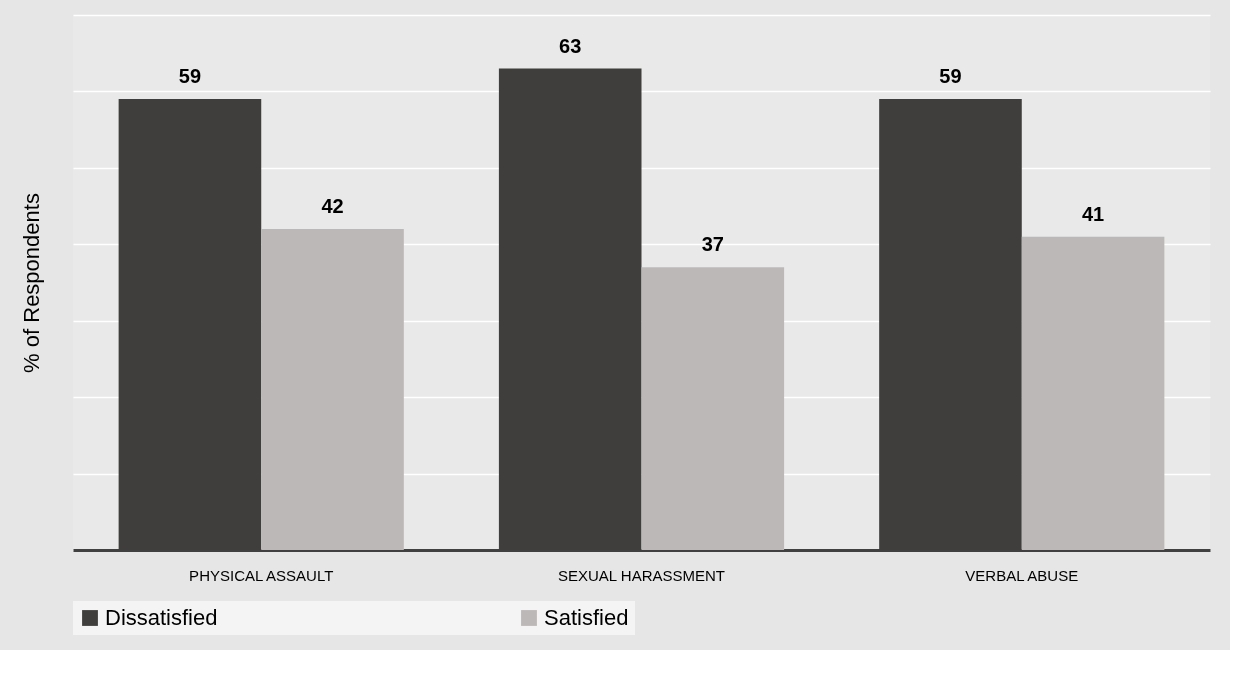 Image resolution: width=1256 pixels, height=673 pixels. I want to click on data-label: 63, so click(570, 45).